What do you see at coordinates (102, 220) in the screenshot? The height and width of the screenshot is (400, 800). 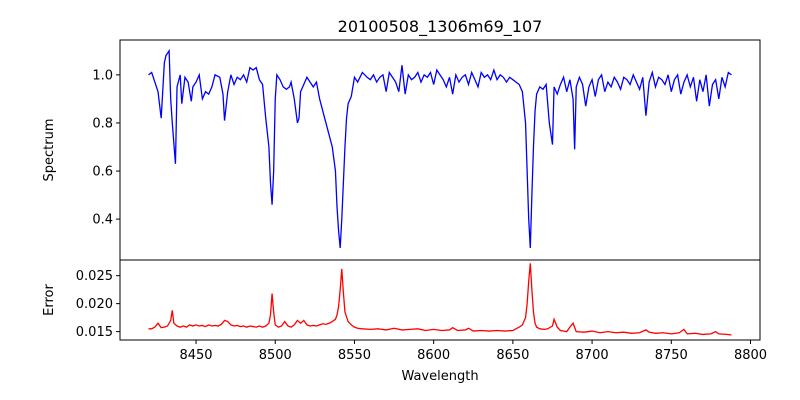 I see `spectrum-y-tick-label: 0.4` at bounding box center [102, 220].